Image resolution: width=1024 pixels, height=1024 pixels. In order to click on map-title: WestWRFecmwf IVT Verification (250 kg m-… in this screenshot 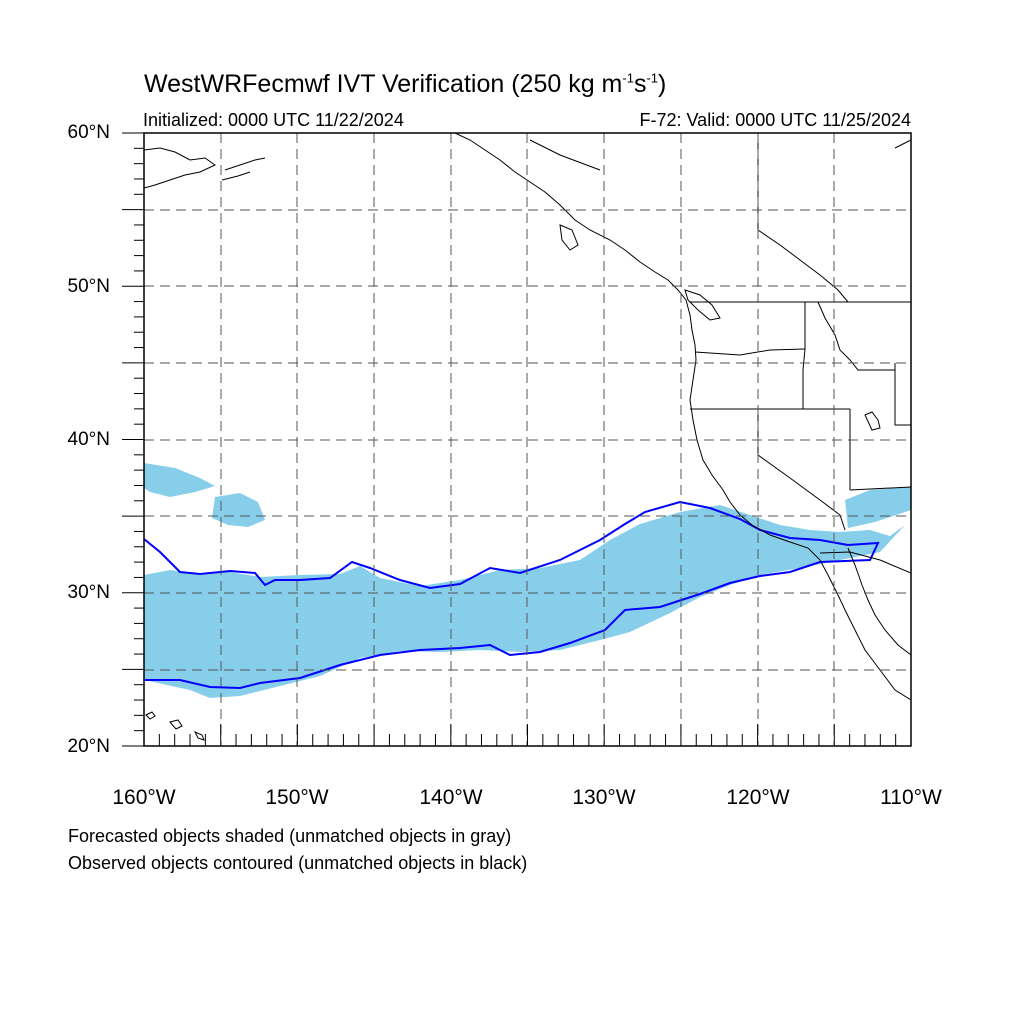, I will do `click(405, 84)`.